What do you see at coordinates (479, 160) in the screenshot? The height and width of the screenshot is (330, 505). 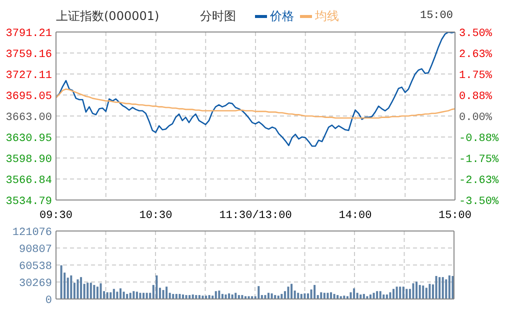 I see `y2-tick-label: -1.75%` at bounding box center [479, 160].